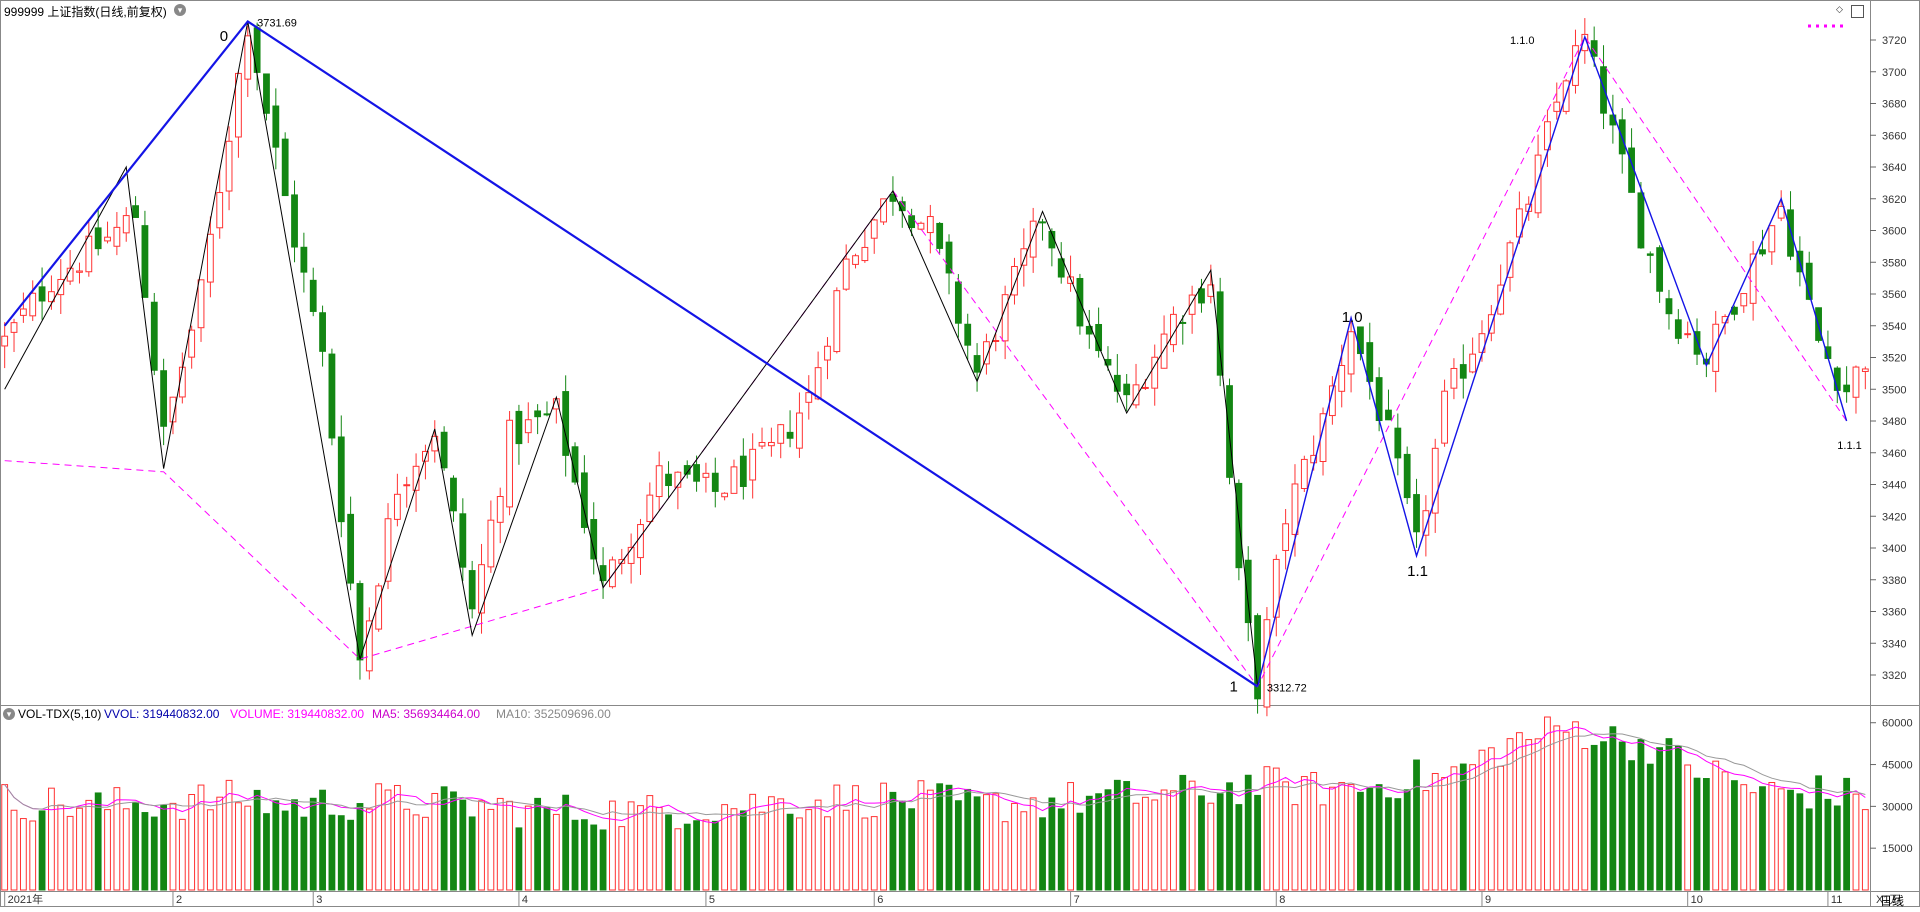  What do you see at coordinates (224, 36) in the screenshot?
I see `wave-annotation: 0` at bounding box center [224, 36].